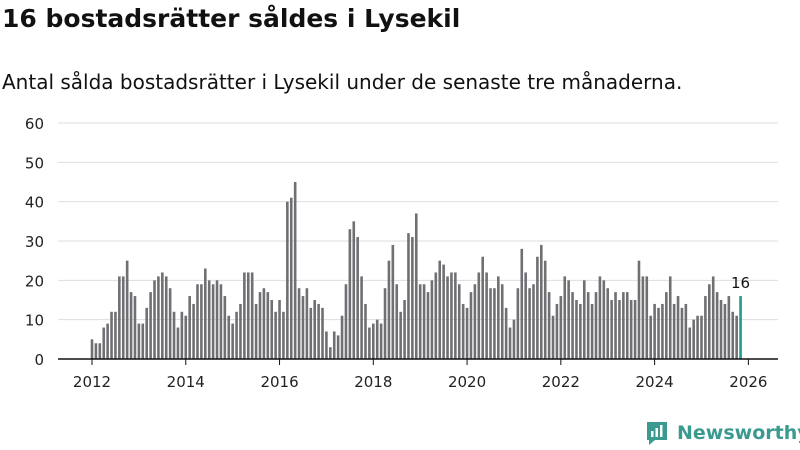  I want to click on newsworthy-logo-icon, so click(657, 433).